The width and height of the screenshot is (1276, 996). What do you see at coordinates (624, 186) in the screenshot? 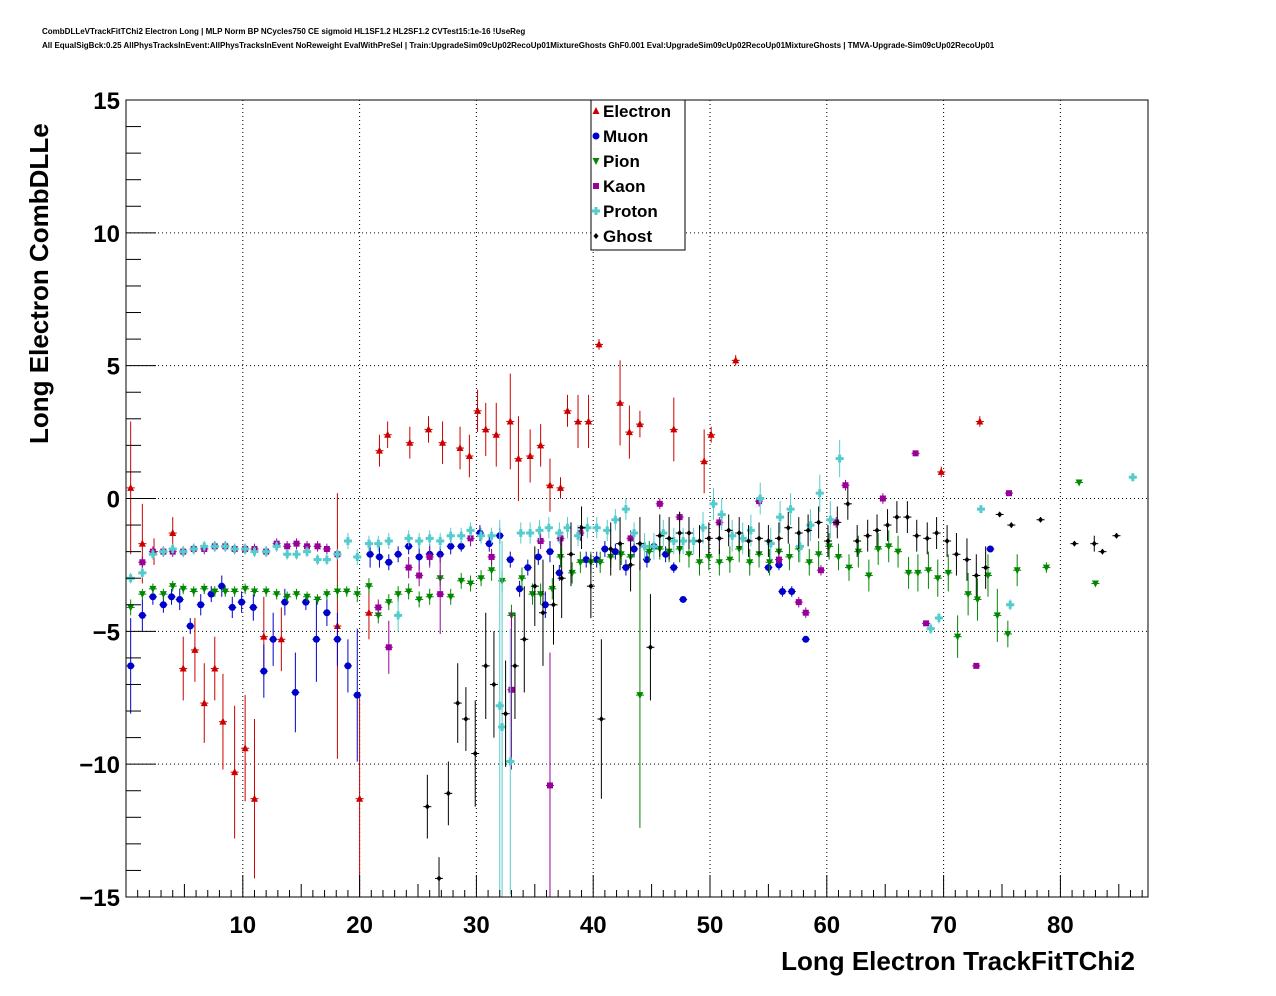
I see `legend-label-kaon: Kaon` at bounding box center [624, 186].